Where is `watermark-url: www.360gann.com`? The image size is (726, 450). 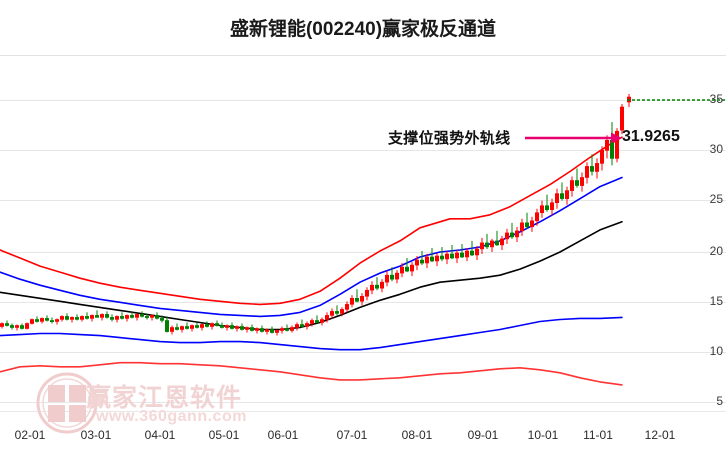
watermark-url: www.360gann.com is located at coordinates (171, 416).